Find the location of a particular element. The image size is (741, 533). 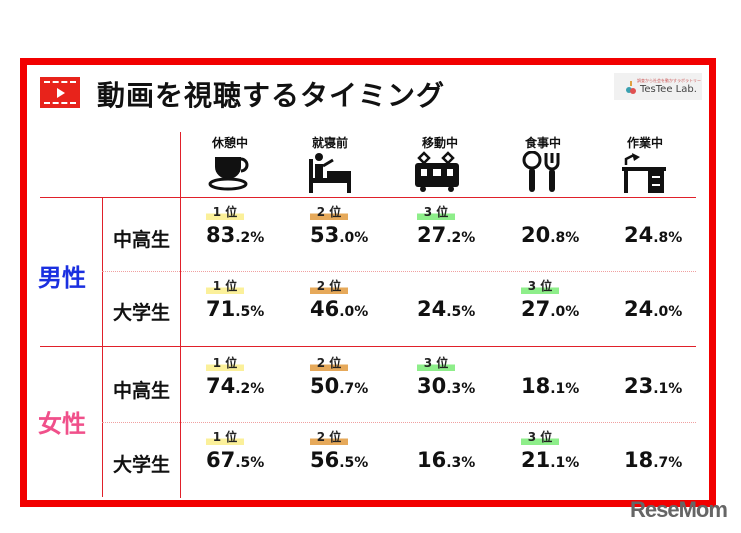

value-integer: 71 is located at coordinates (221, 309).